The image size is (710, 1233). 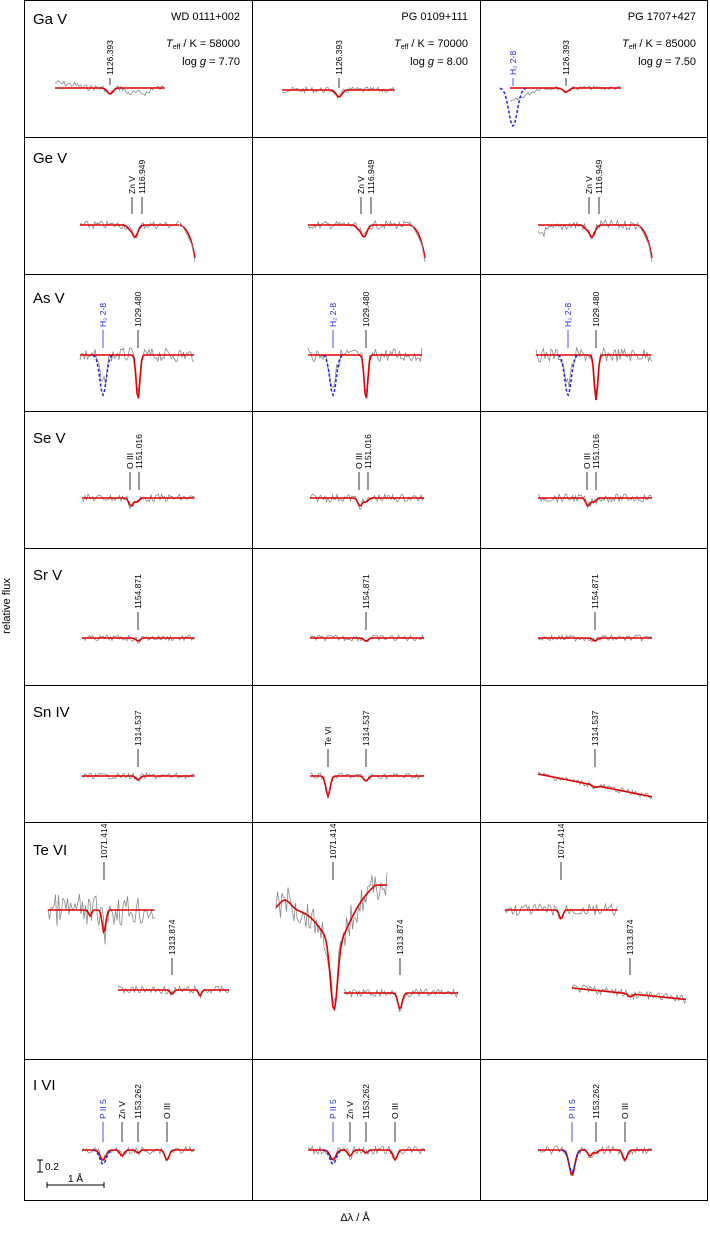 I want to click on y-axis-label: relative flux, so click(x=7, y=606).